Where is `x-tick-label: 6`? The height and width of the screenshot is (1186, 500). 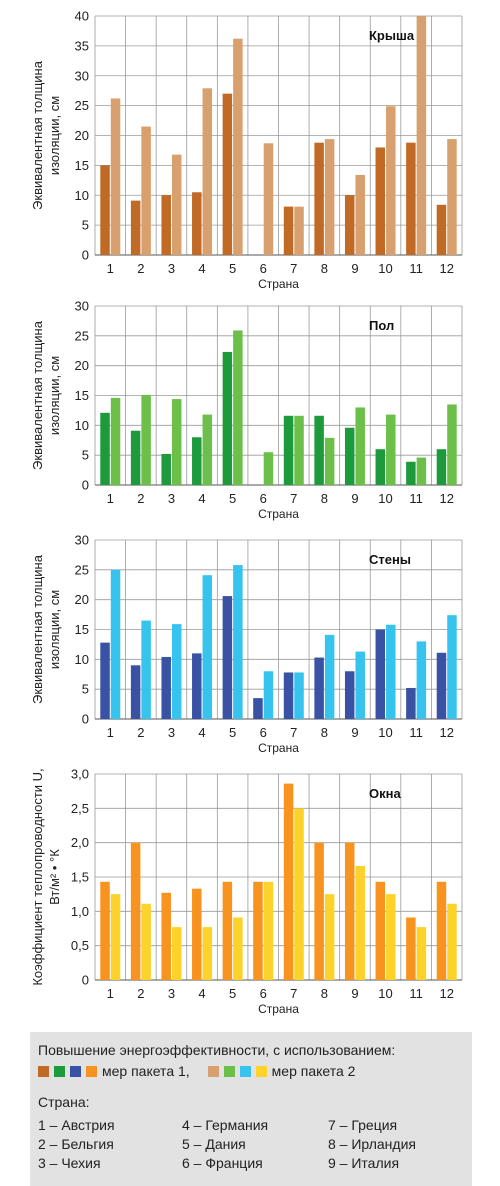
x-tick-label: 6 is located at coordinates (263, 498).